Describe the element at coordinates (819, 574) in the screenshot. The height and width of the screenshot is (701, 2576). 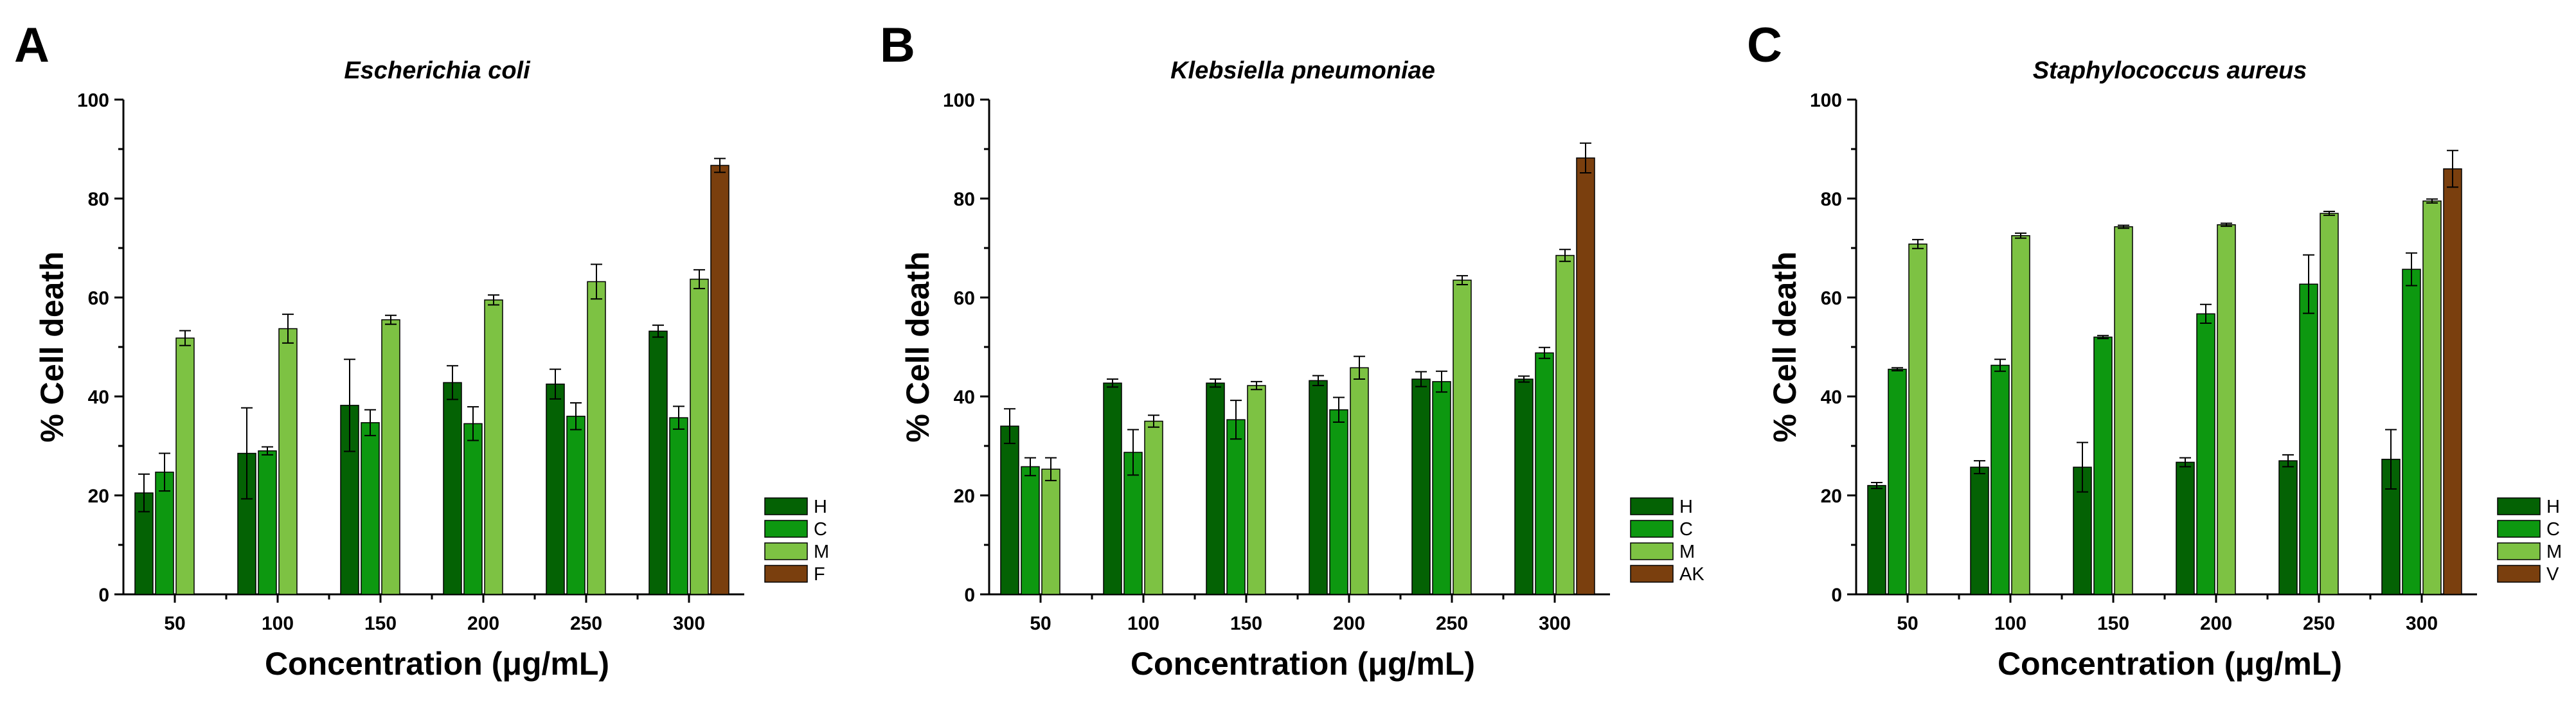
I see `legend-label-f: F` at that location.